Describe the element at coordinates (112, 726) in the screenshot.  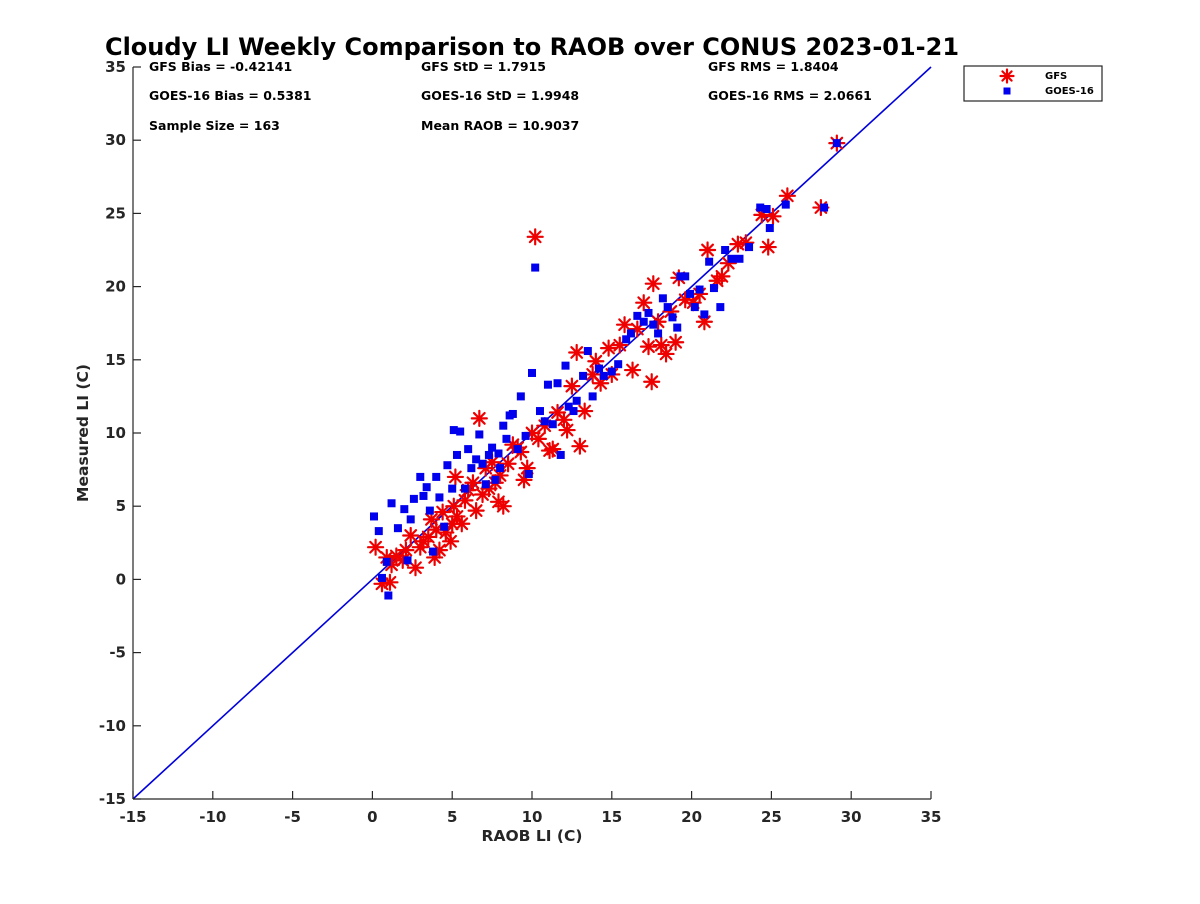
I see `y-tick-label: -10` at that location.